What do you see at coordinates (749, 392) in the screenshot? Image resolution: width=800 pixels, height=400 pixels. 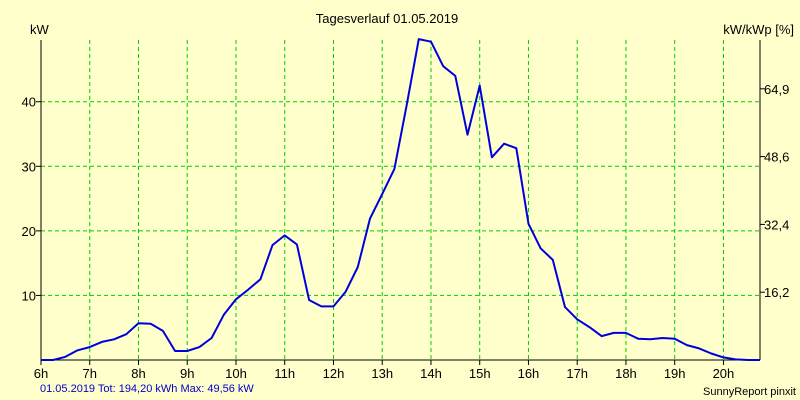 I see `brand-text: SunnyReport pinxit` at bounding box center [749, 392].